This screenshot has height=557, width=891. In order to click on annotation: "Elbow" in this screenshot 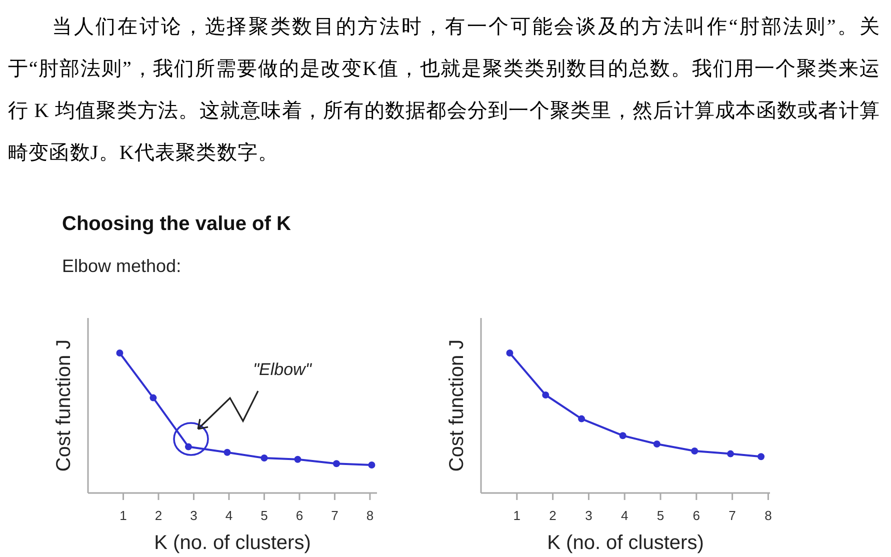, I will do `click(282, 369)`.